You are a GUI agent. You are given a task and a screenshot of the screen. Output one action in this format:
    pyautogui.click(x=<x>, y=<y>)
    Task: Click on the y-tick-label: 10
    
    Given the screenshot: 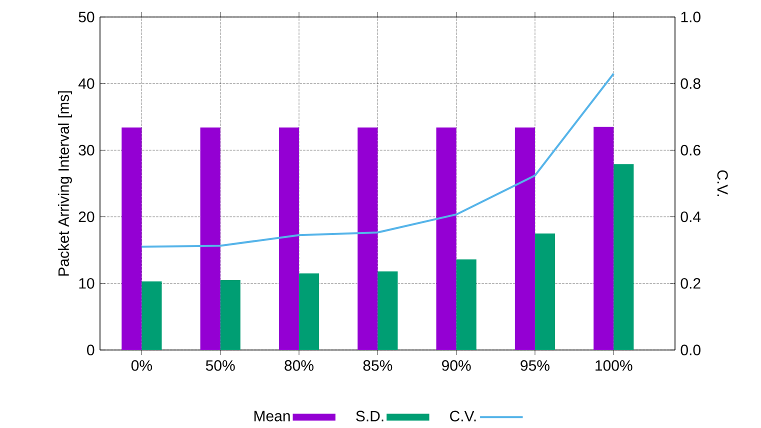 What is the action you would take?
    pyautogui.click(x=86, y=283)
    